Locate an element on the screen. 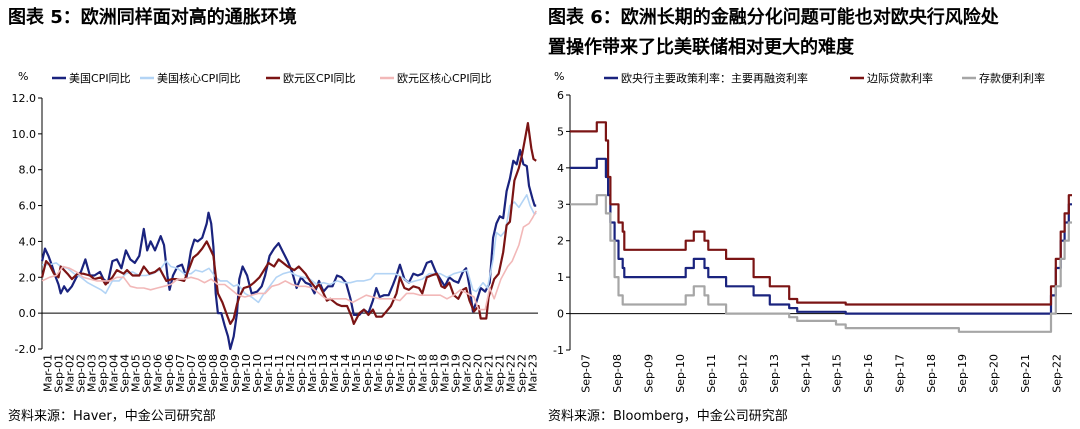 This screenshot has width=1080, height=429. right-y-tick-label: 5 is located at coordinates (560, 131).